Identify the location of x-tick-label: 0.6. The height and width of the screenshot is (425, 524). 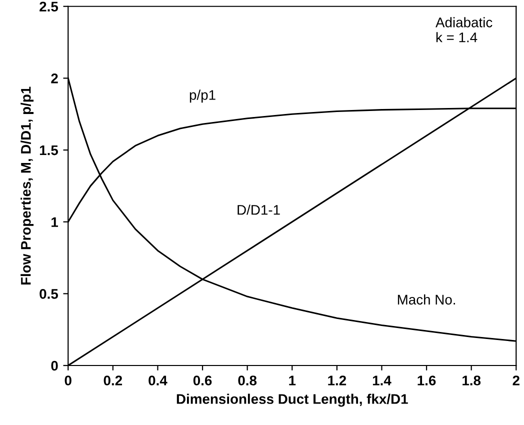
(202, 381).